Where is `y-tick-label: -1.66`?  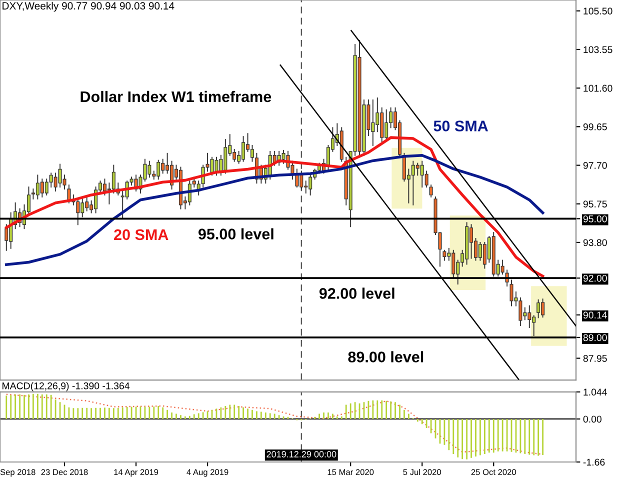
y-tick-label: -1.66 is located at coordinates (594, 462).